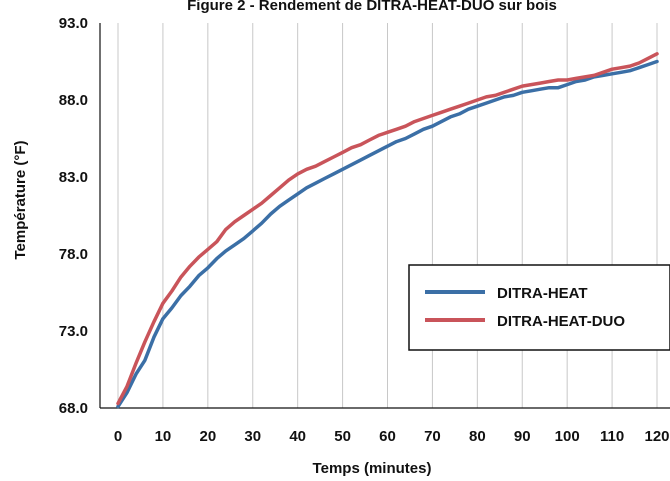  What do you see at coordinates (522, 436) in the screenshot?
I see `x-tick-label: 90` at bounding box center [522, 436].